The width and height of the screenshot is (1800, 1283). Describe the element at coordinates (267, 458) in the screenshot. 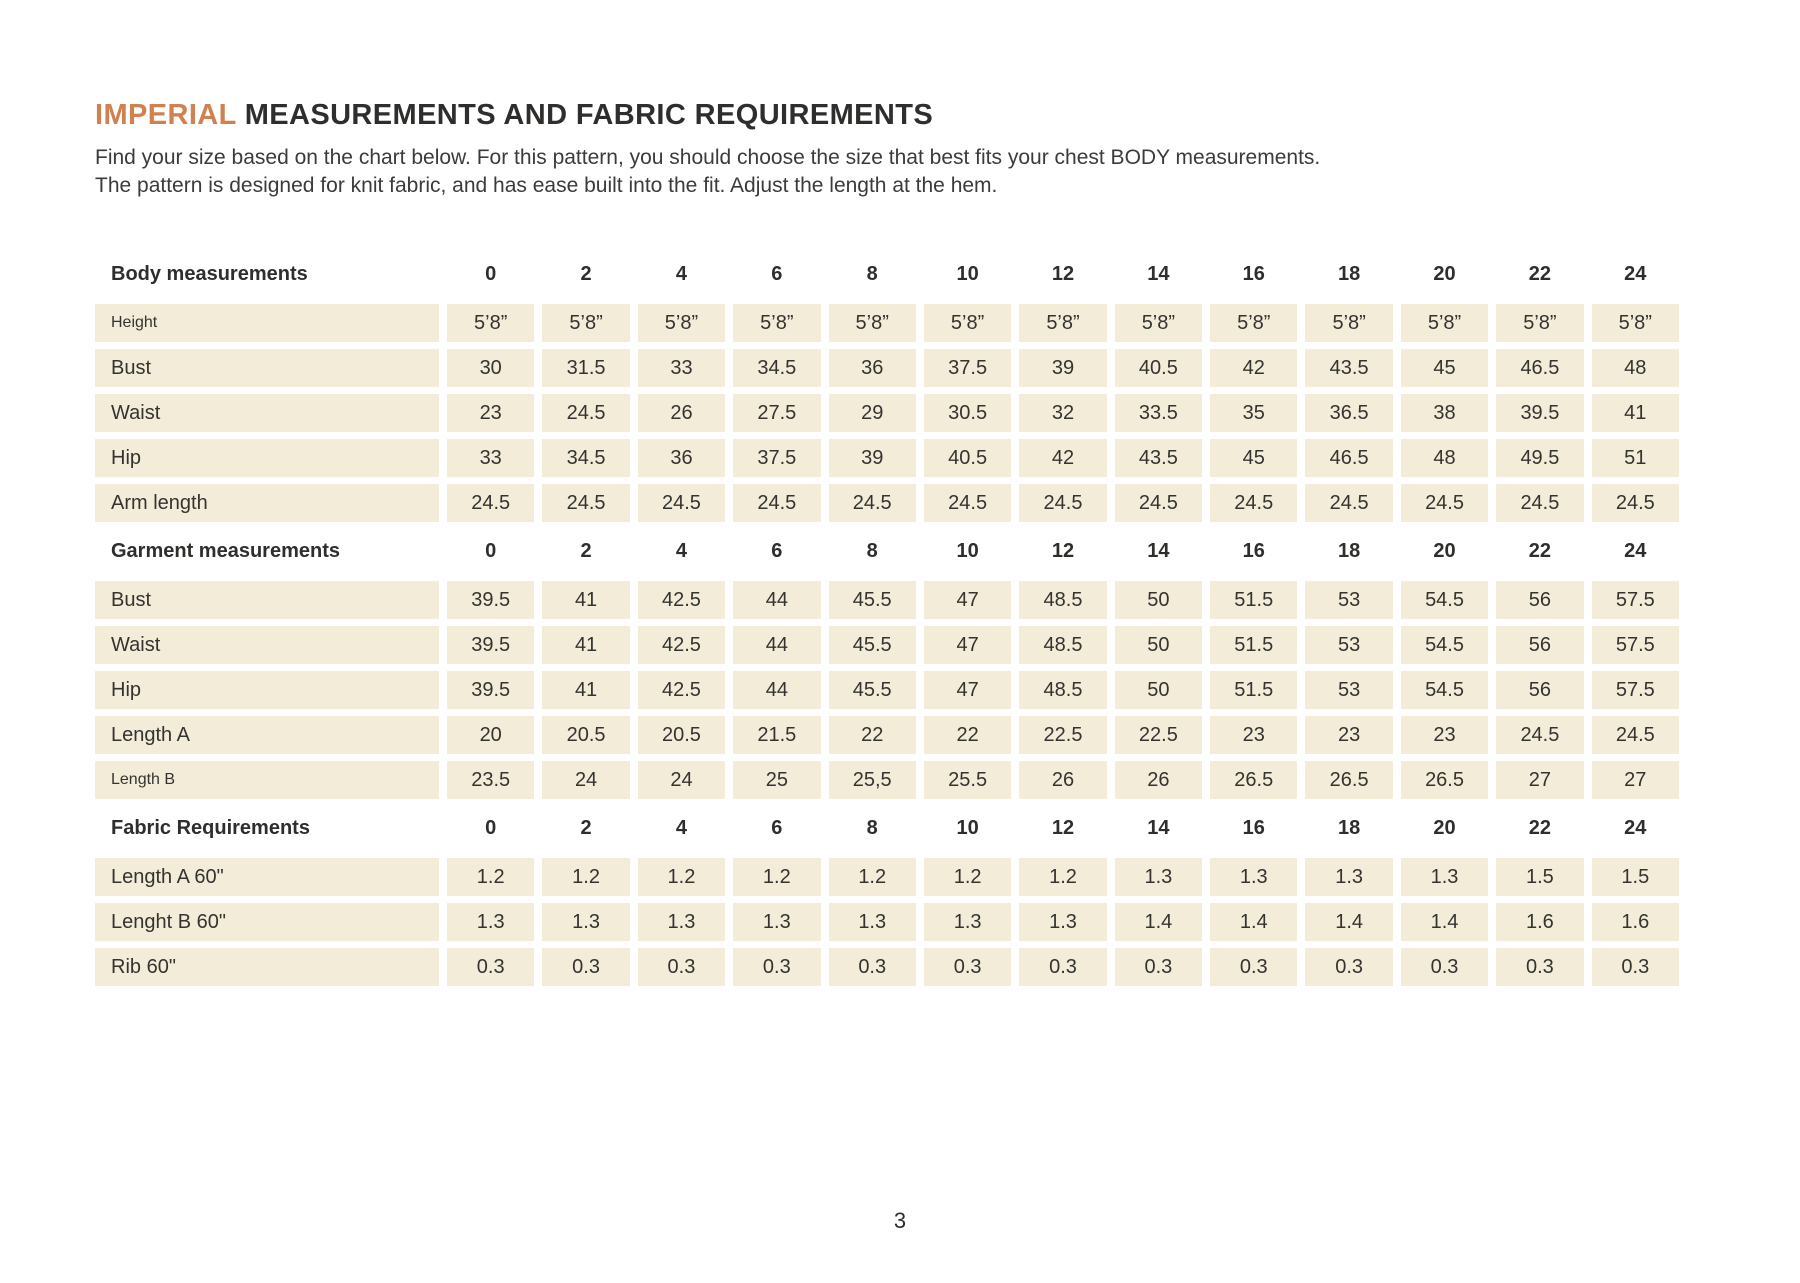

I see `row-label: Hip` at that location.